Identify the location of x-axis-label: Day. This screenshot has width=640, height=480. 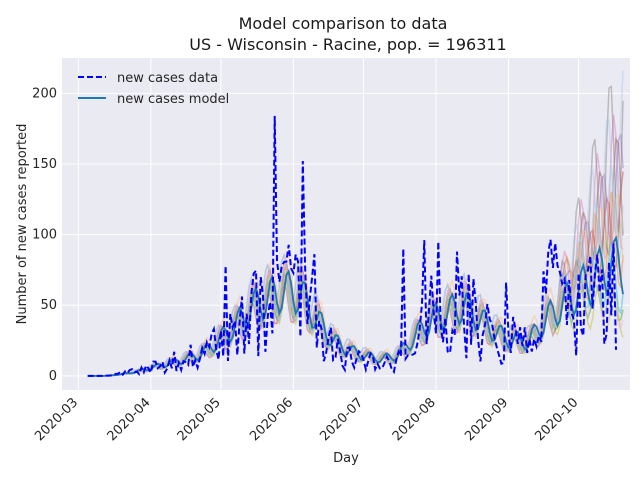
(346, 458).